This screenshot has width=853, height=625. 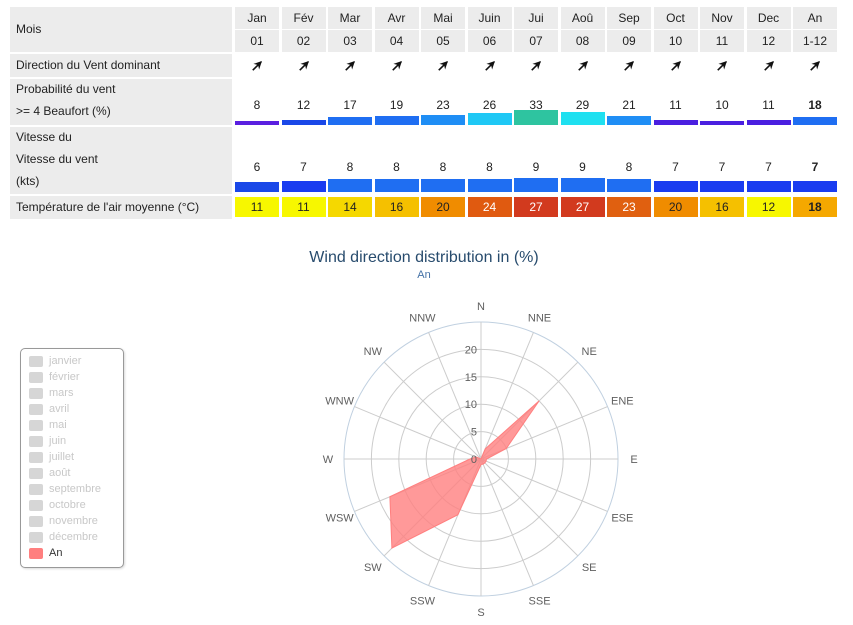 What do you see at coordinates (629, 207) in the screenshot?
I see `temperature-cell: 23` at bounding box center [629, 207].